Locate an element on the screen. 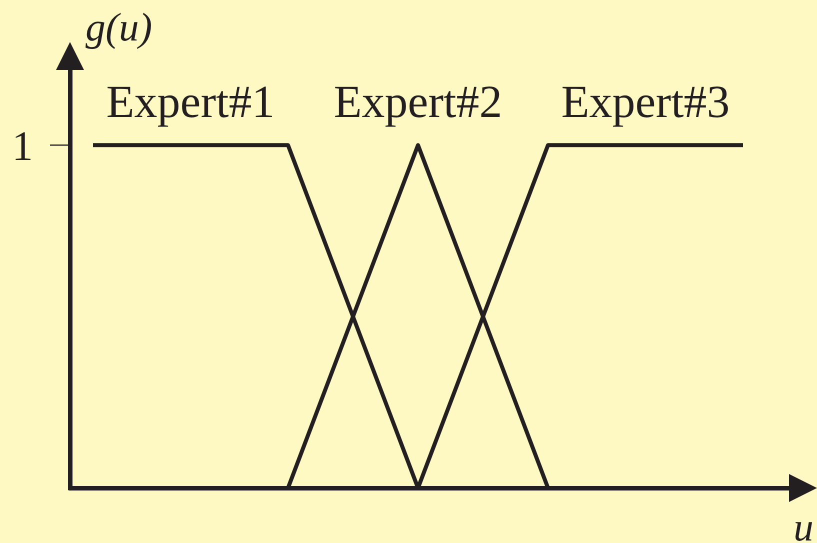 Image resolution: width=817 pixels, height=543 pixels. series-label: Expert#1 is located at coordinates (190, 102).